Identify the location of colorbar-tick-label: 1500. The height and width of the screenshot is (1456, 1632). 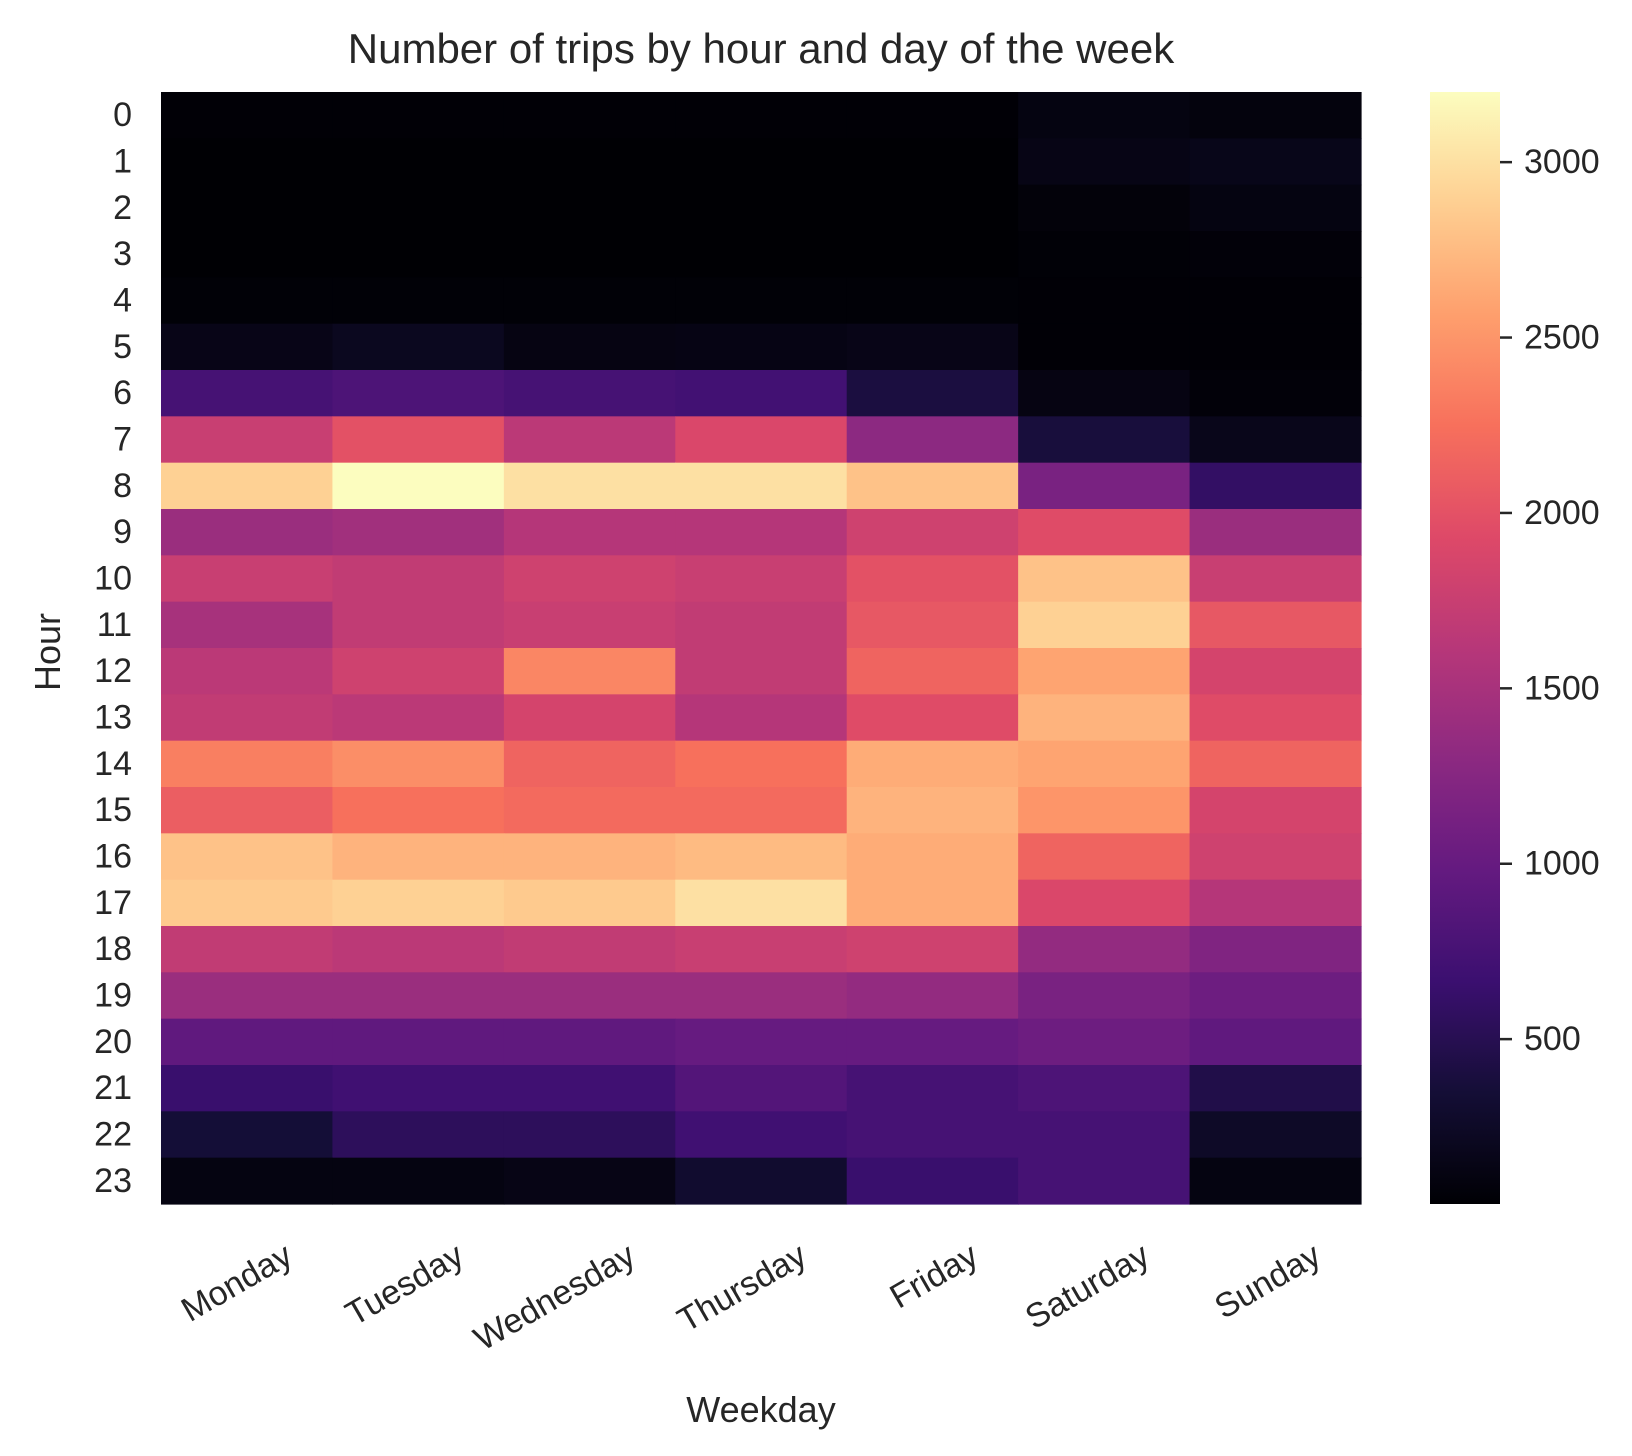
(1562, 688).